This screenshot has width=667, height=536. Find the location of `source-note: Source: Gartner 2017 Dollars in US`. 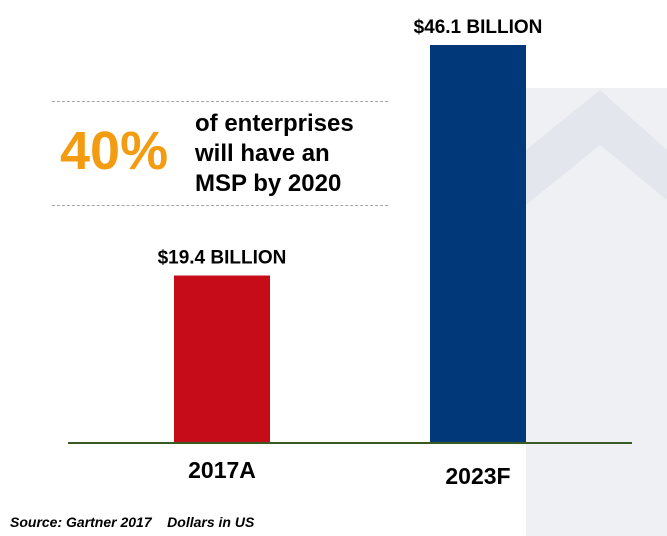

source-note: Source: Gartner 2017 Dollars in US is located at coordinates (132, 522).